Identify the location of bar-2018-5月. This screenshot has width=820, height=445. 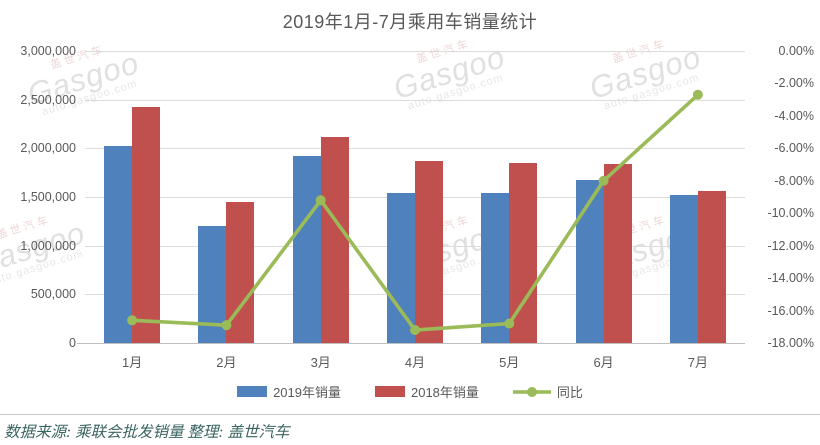
(523, 252).